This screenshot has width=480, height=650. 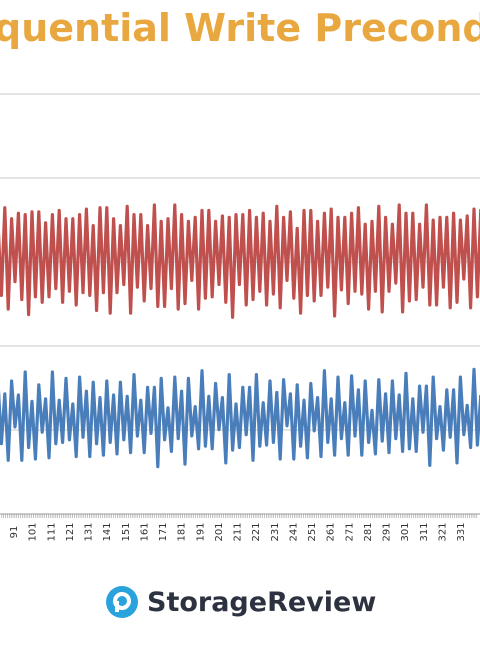 I want to click on x-tick-label: 131, so click(x=89, y=531).